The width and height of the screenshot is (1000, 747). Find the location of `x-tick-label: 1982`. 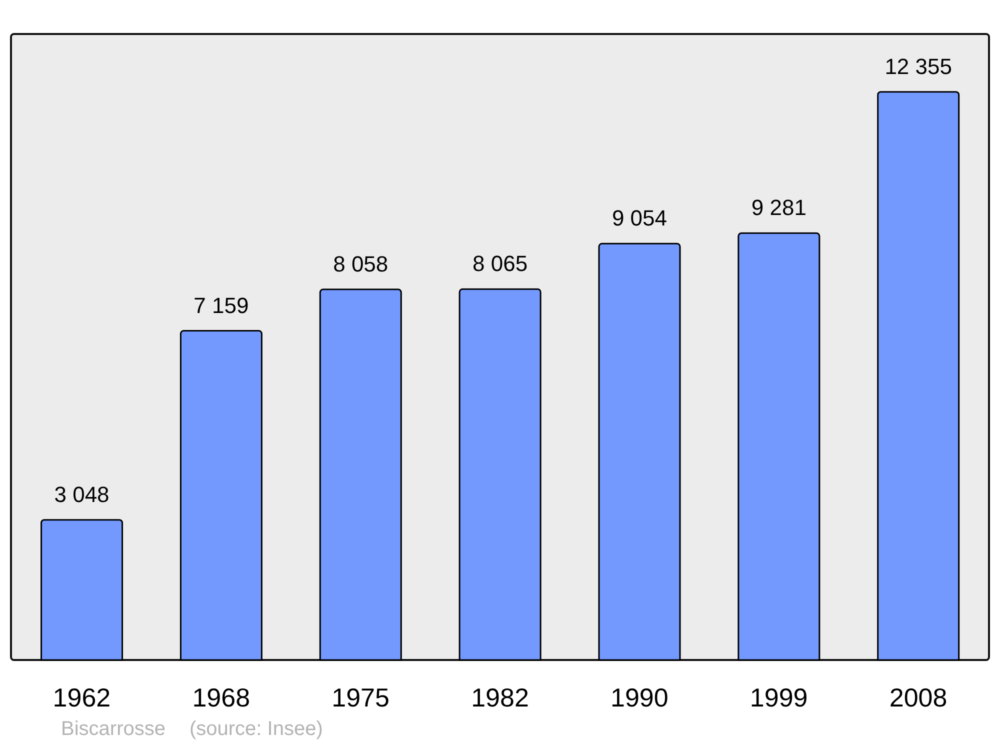

x-tick-label: 1982 is located at coordinates (500, 697).